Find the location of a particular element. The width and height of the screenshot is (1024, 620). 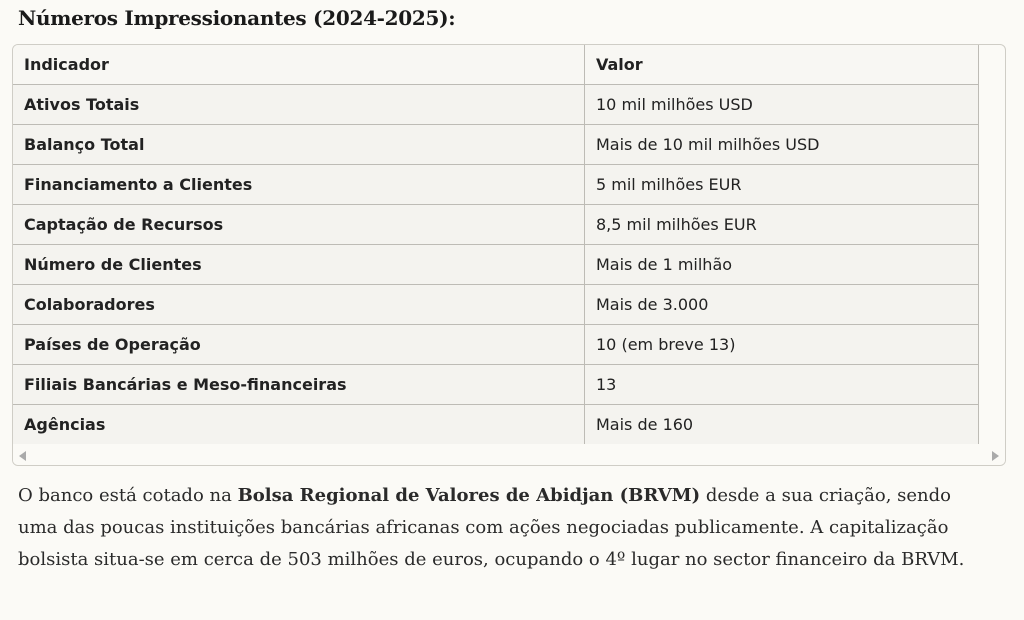

heading: Números Impressionantes (2024-2025): is located at coordinates (237, 18).